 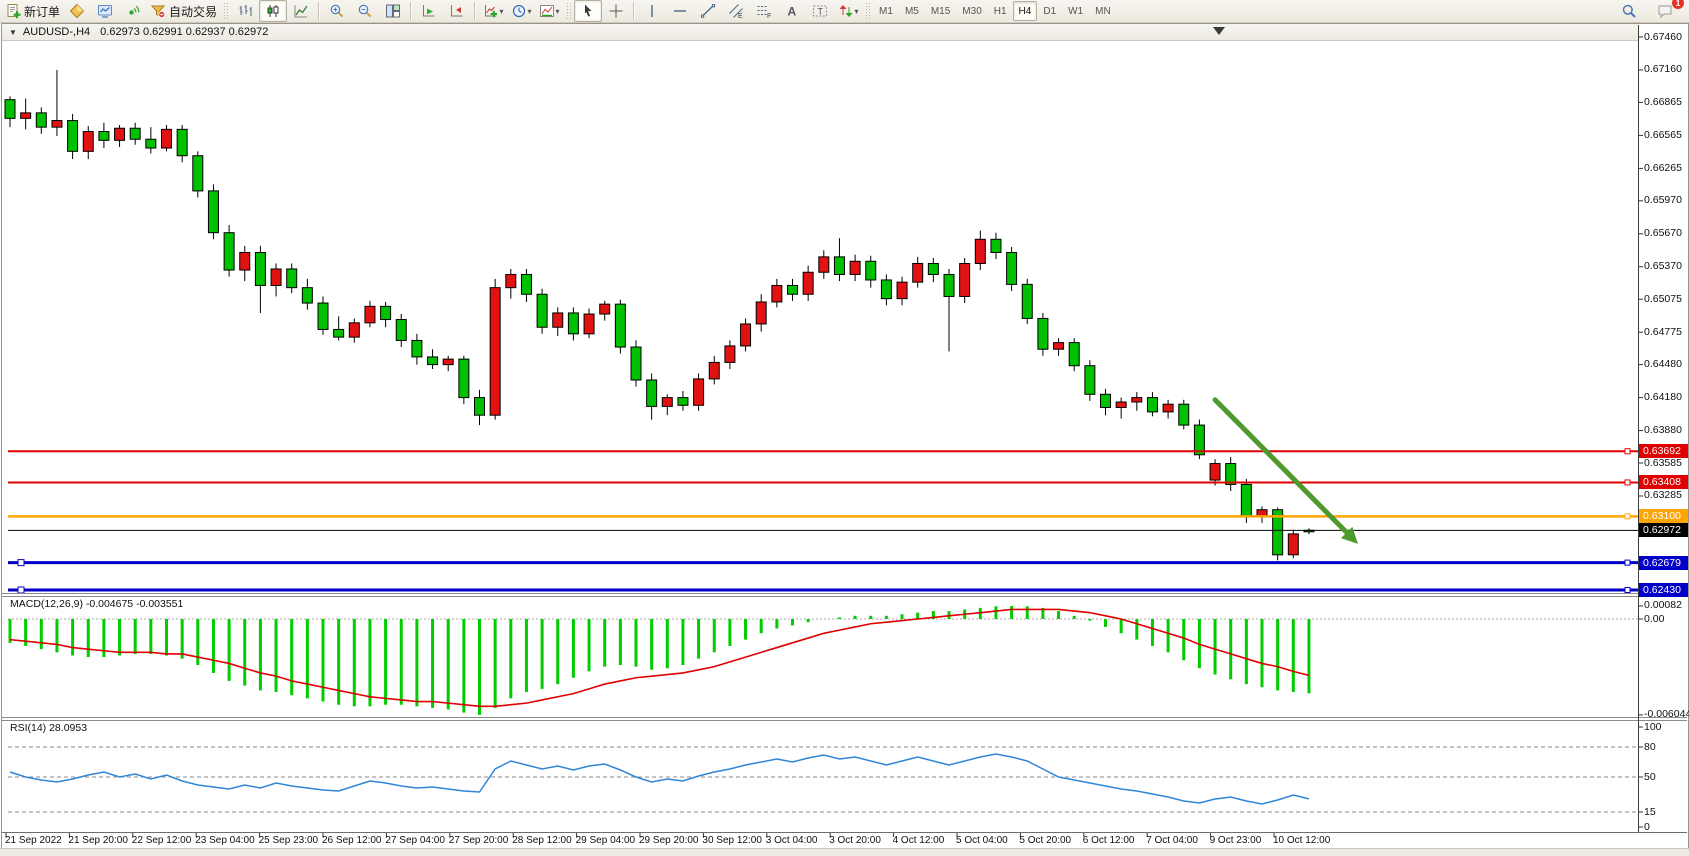 I want to click on timeframe-m1-button: M1, so click(x=886, y=11).